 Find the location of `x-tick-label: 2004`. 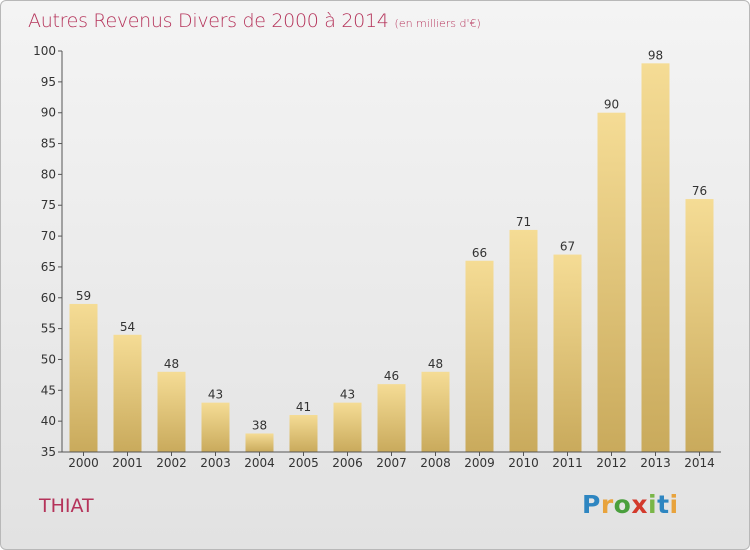

x-tick-label: 2004 is located at coordinates (259, 463).